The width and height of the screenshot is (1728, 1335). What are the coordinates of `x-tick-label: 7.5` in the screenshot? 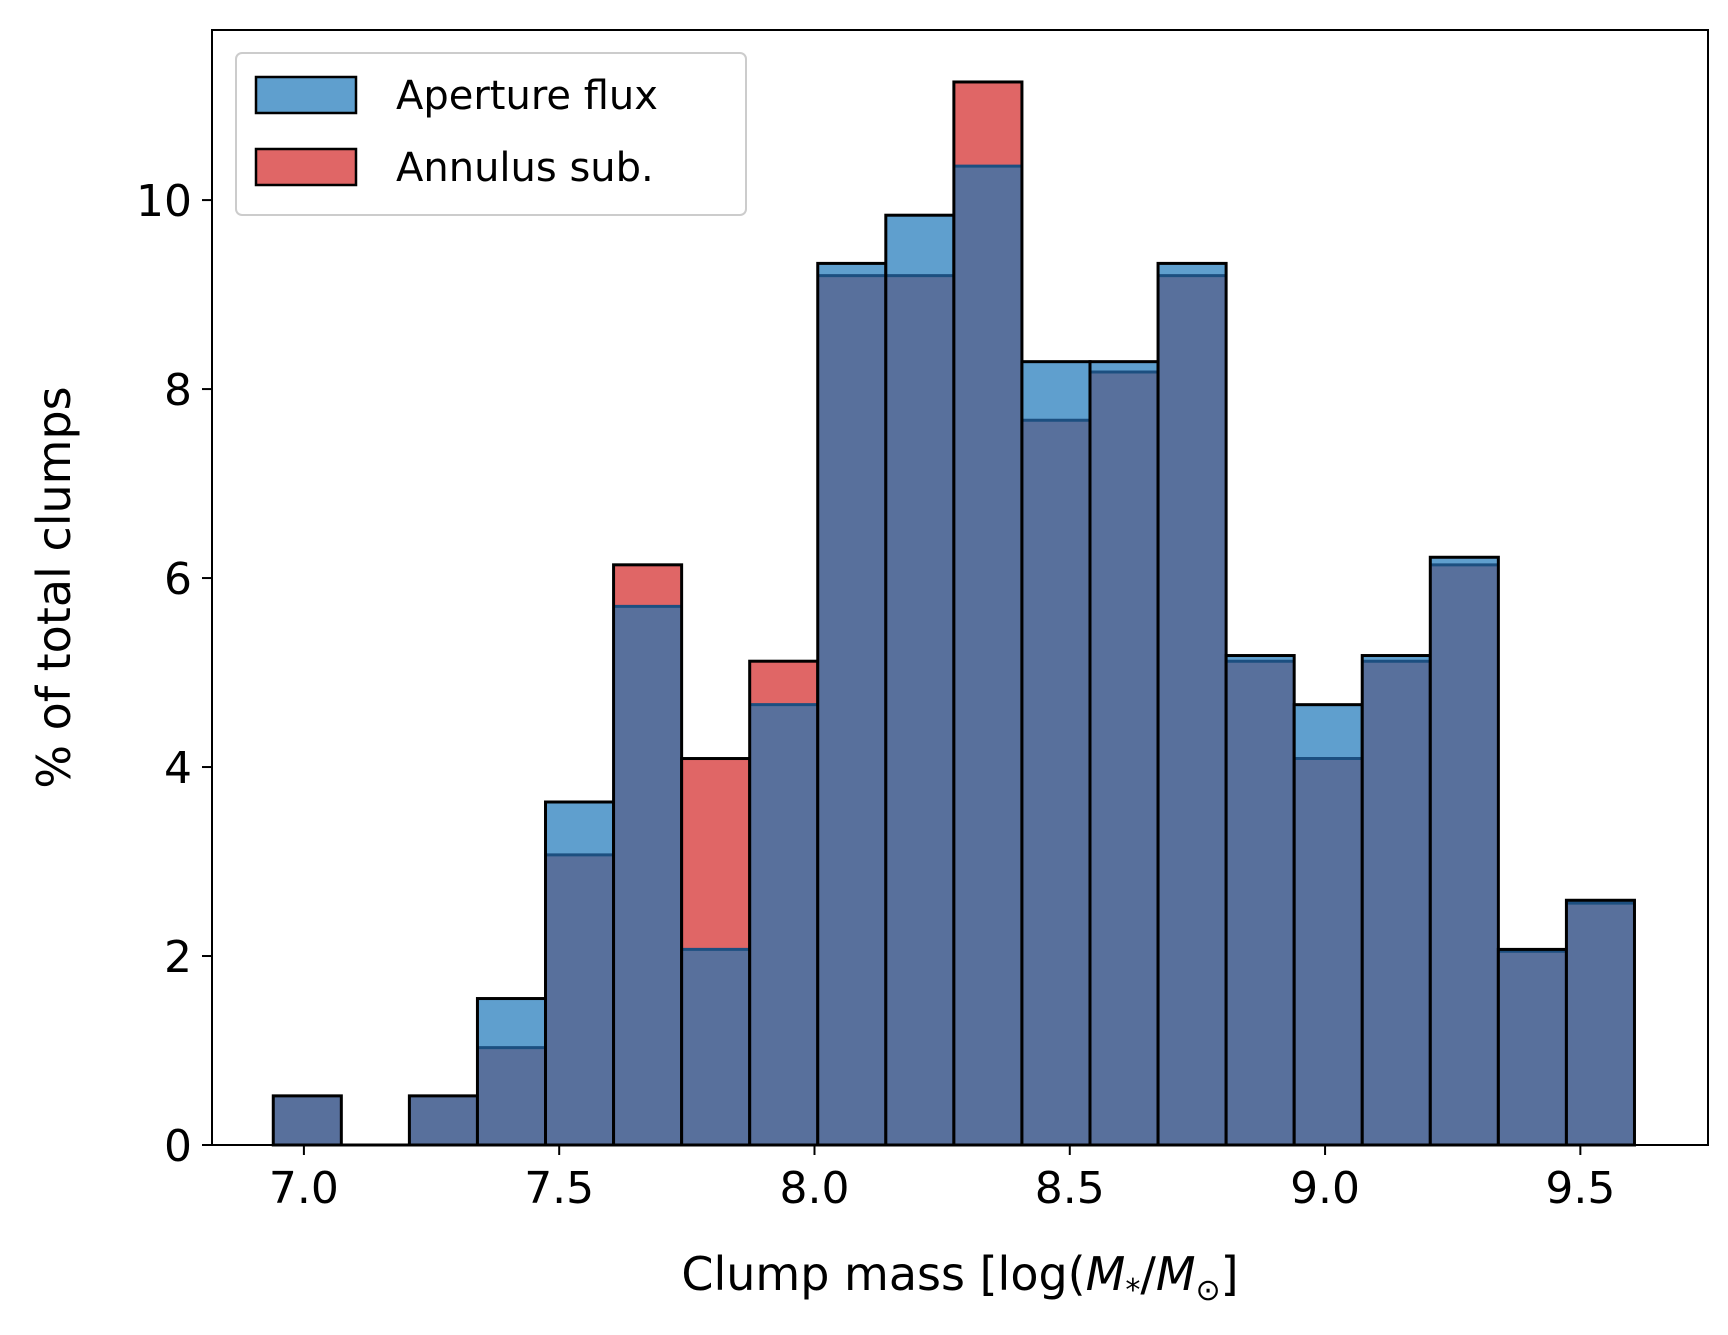 It's located at (559, 1188).